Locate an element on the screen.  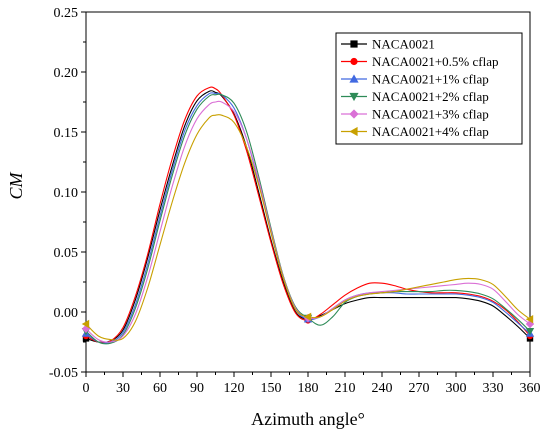
legend-box is located at coordinates (429, 88).